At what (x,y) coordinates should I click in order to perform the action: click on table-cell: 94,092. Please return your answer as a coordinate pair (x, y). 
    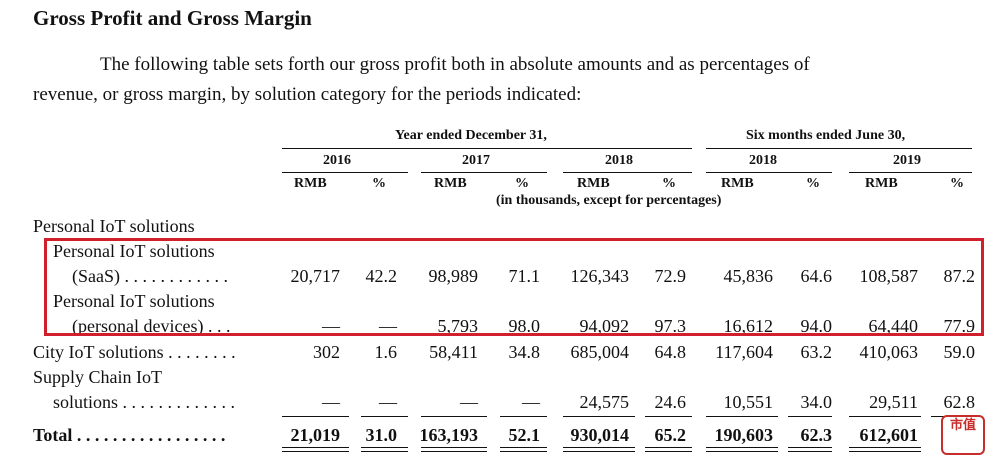
    Looking at the image, I should click on (604, 326).